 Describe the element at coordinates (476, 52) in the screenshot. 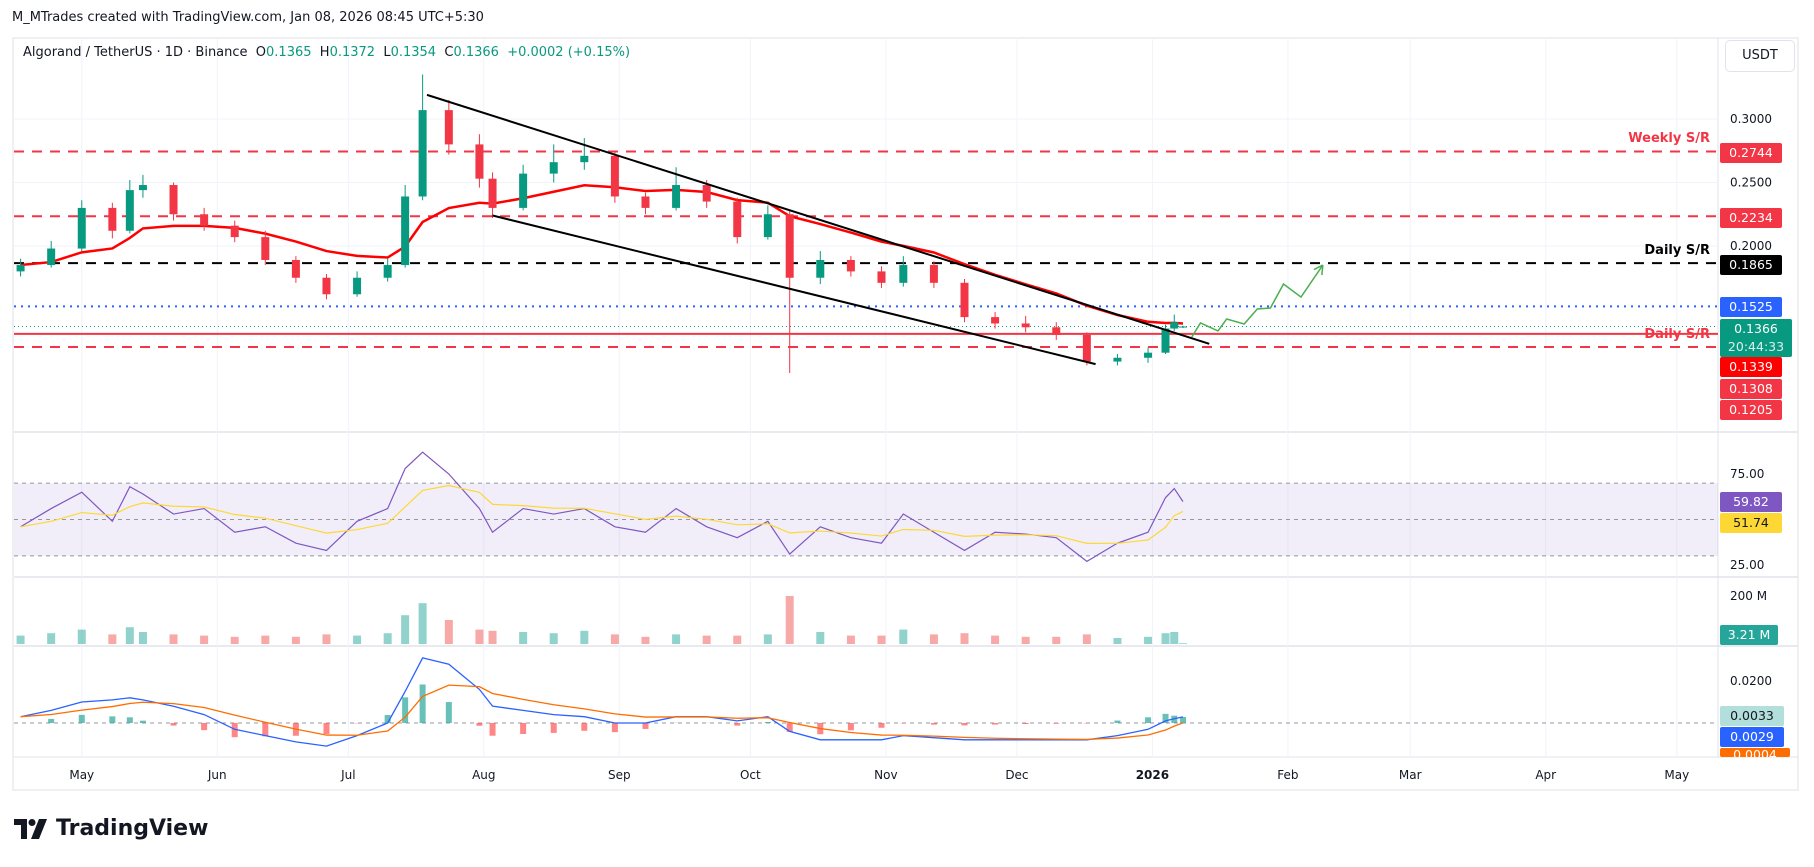

I see `close-value: 0.1366` at that location.